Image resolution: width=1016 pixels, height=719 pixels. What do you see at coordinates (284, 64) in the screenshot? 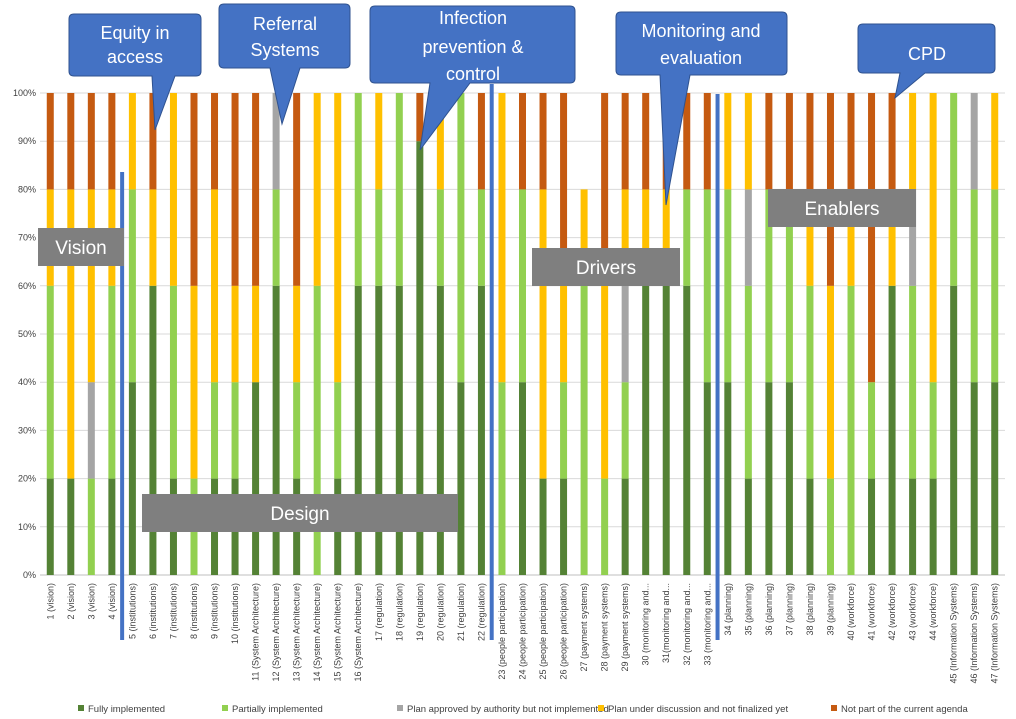
I see `callout-referral-systems: Referral Systems` at bounding box center [284, 64].